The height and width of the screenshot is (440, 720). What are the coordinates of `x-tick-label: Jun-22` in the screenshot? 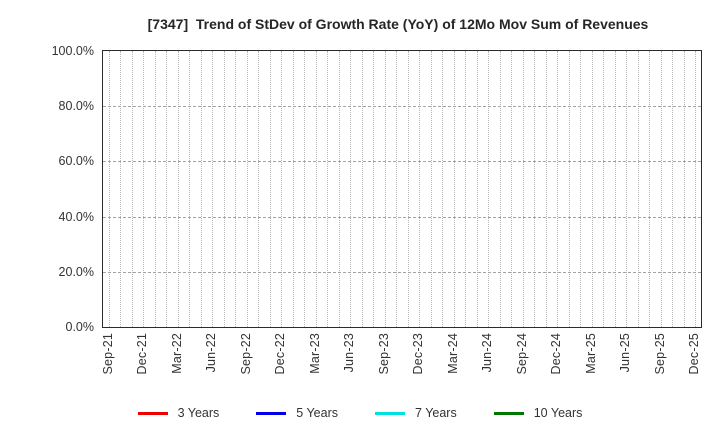 It's located at (211, 353).